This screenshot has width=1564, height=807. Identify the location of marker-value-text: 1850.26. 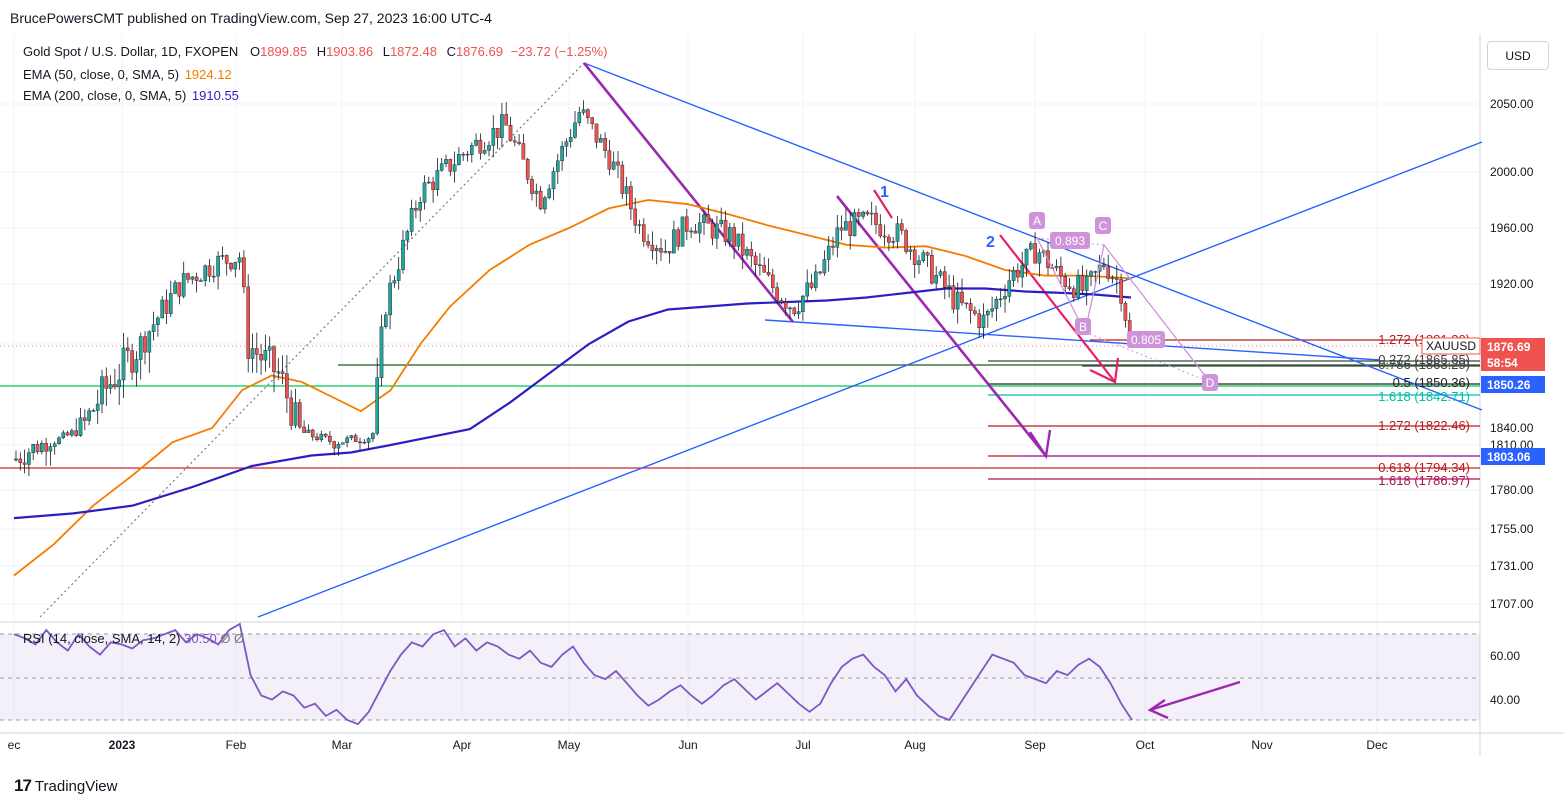
(1509, 385).